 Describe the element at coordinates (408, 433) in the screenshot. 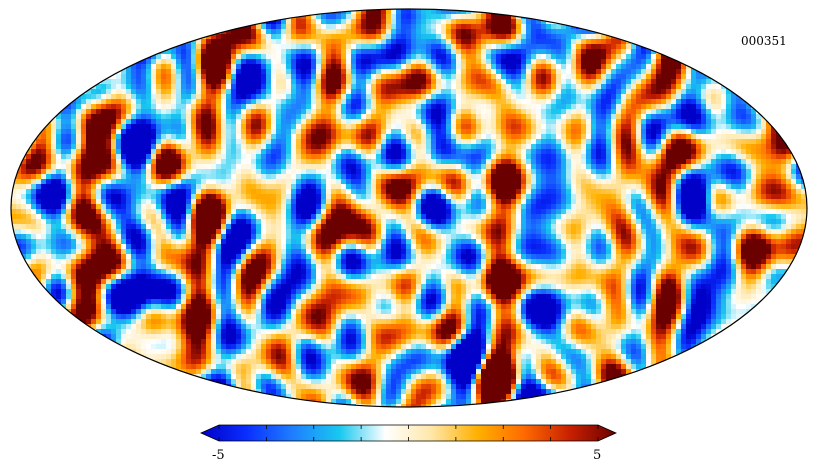

I see `colorbar-ticks` at that location.